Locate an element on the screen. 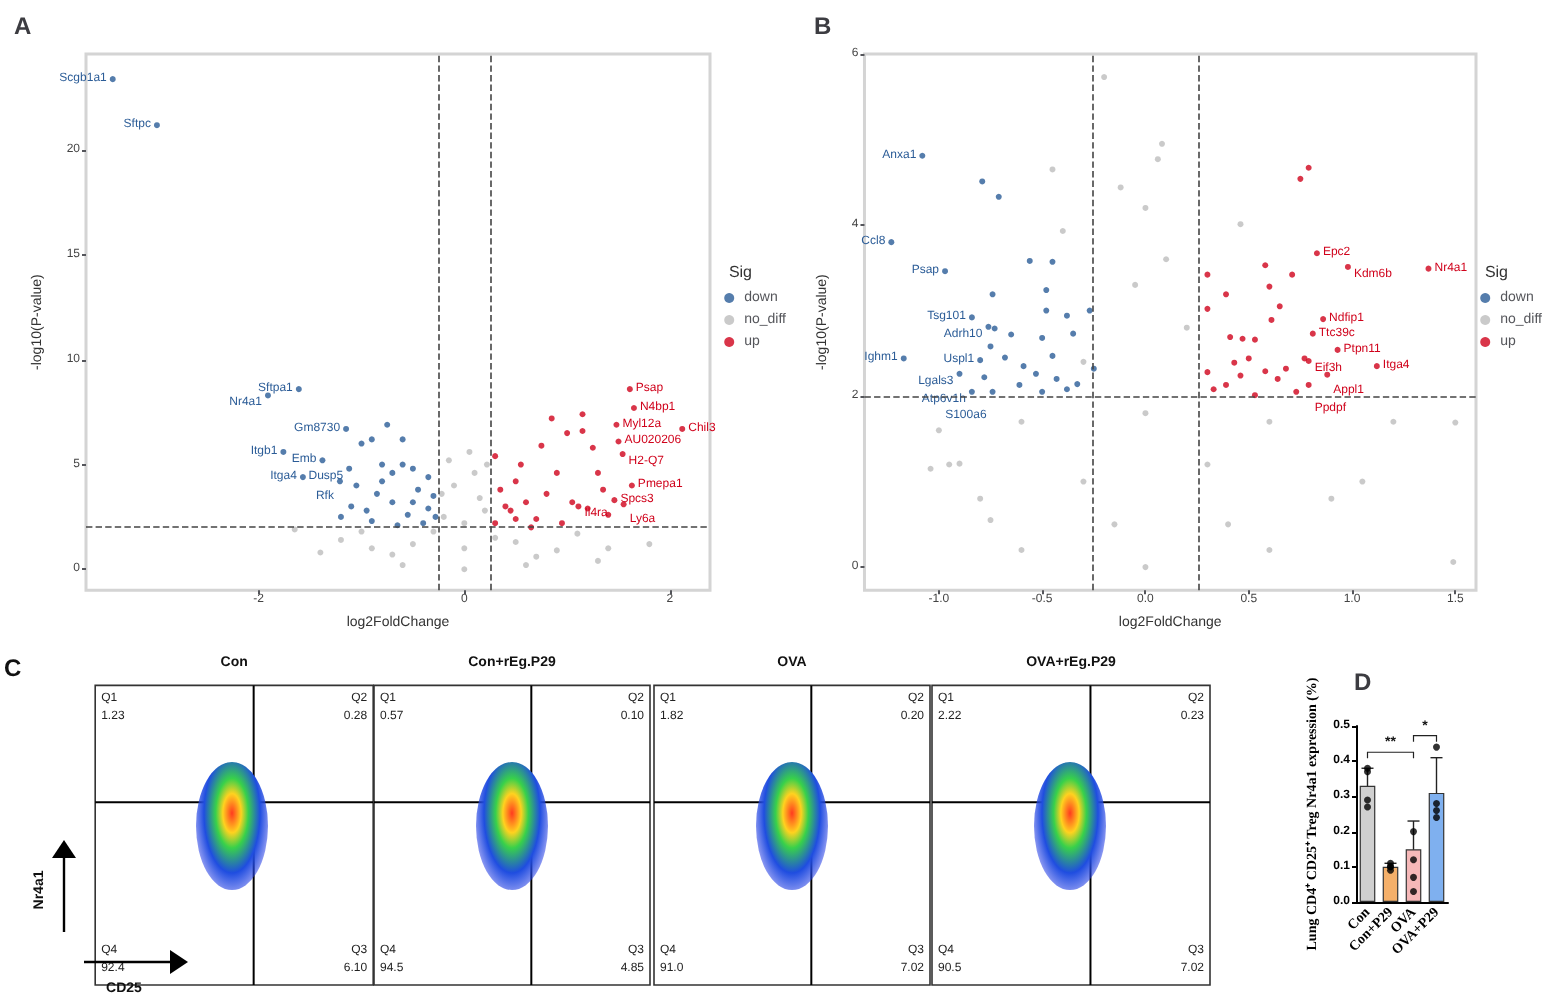 The height and width of the screenshot is (996, 1556). bar is located at coordinates (1367, 843).